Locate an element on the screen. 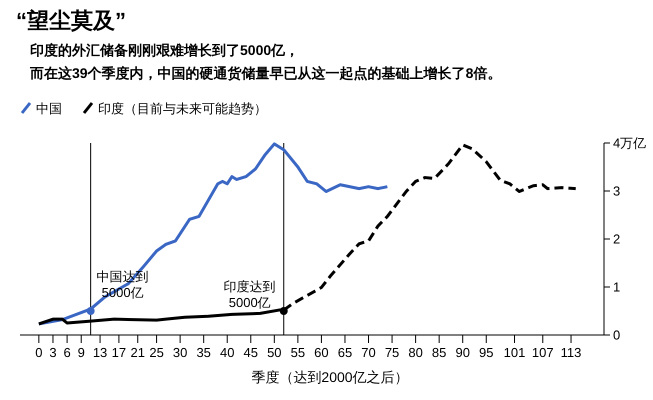  x-tick-label: 17 is located at coordinates (119, 352).